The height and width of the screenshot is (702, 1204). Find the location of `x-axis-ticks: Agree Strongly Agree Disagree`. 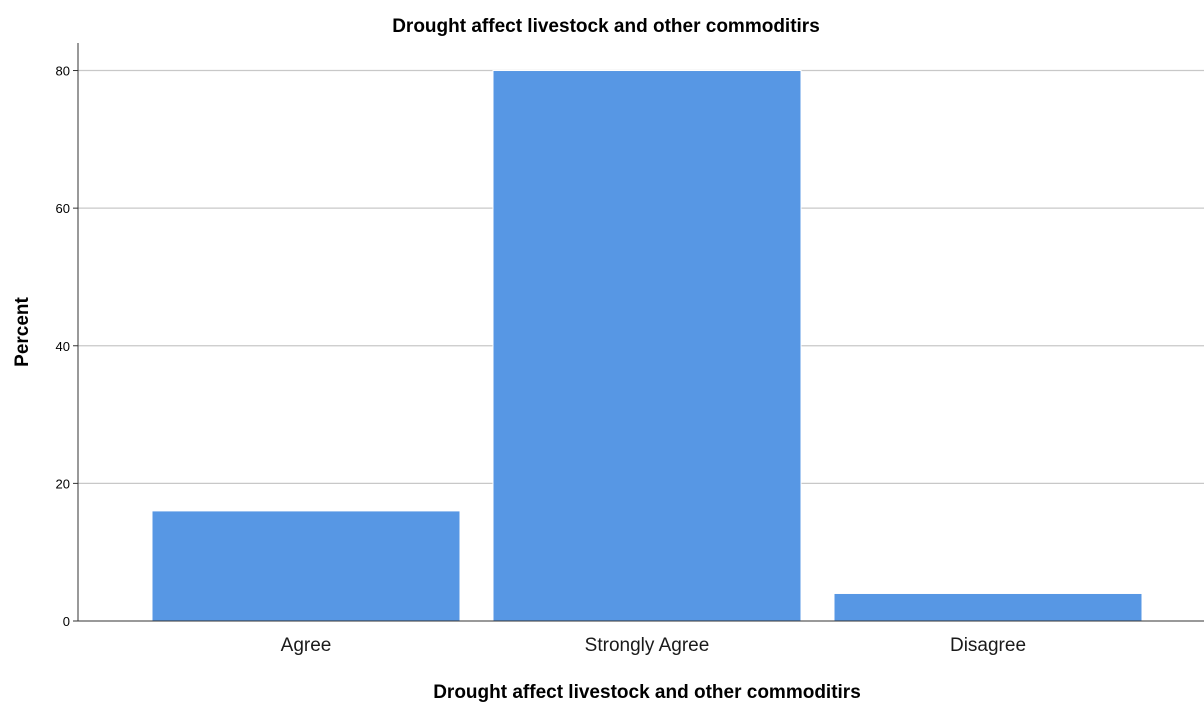

x-axis-ticks: Agree Strongly Agree Disagree is located at coordinates (653, 645).